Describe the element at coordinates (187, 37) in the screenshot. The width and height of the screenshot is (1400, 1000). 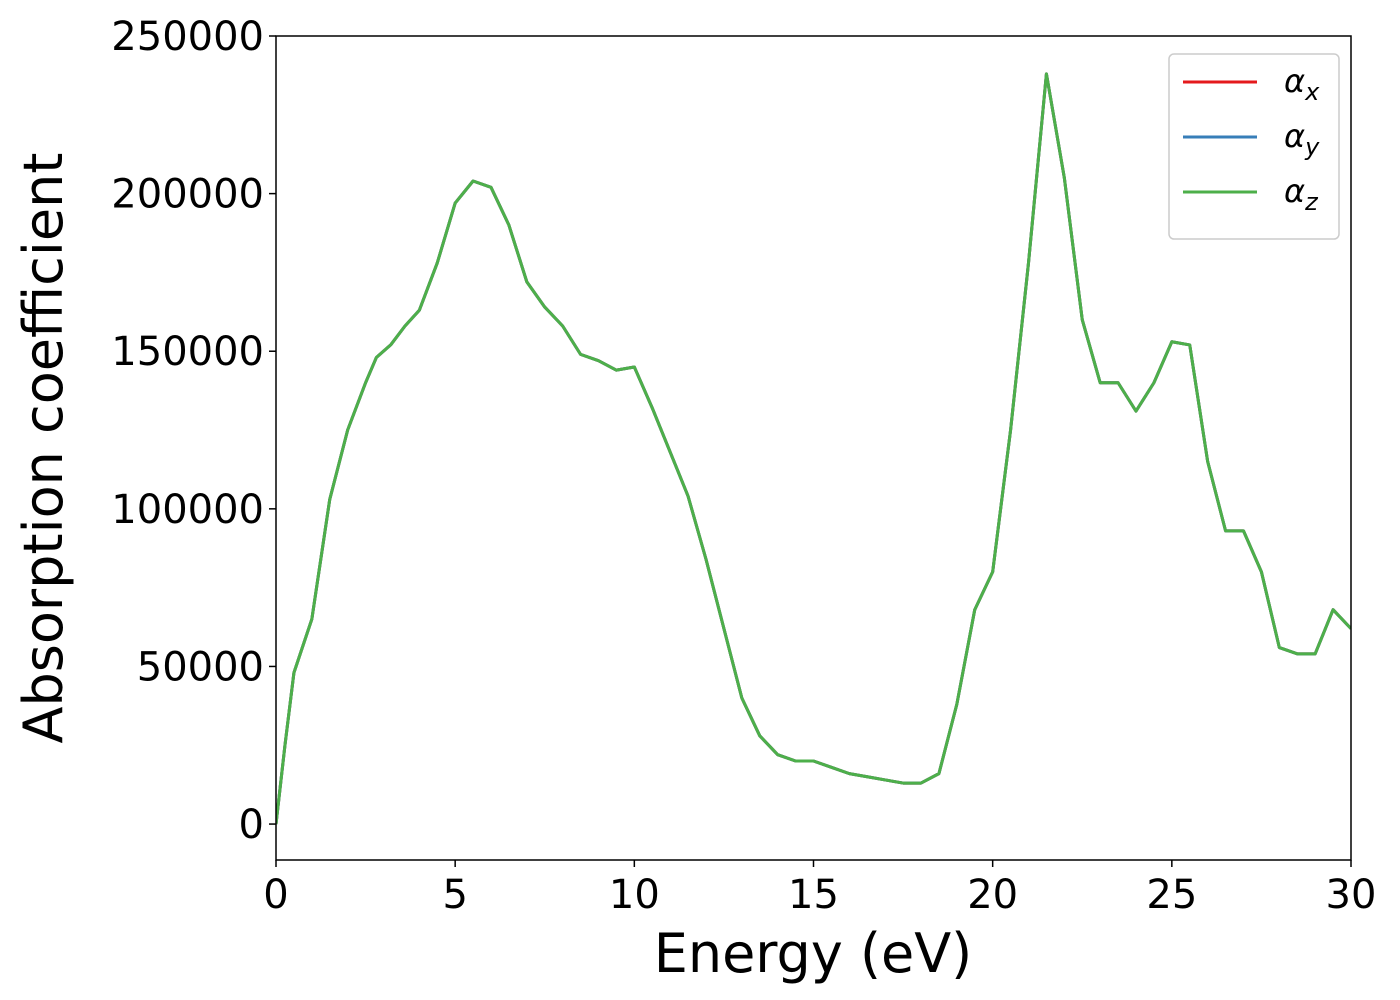
I see `y-tick-label: 250000` at that location.